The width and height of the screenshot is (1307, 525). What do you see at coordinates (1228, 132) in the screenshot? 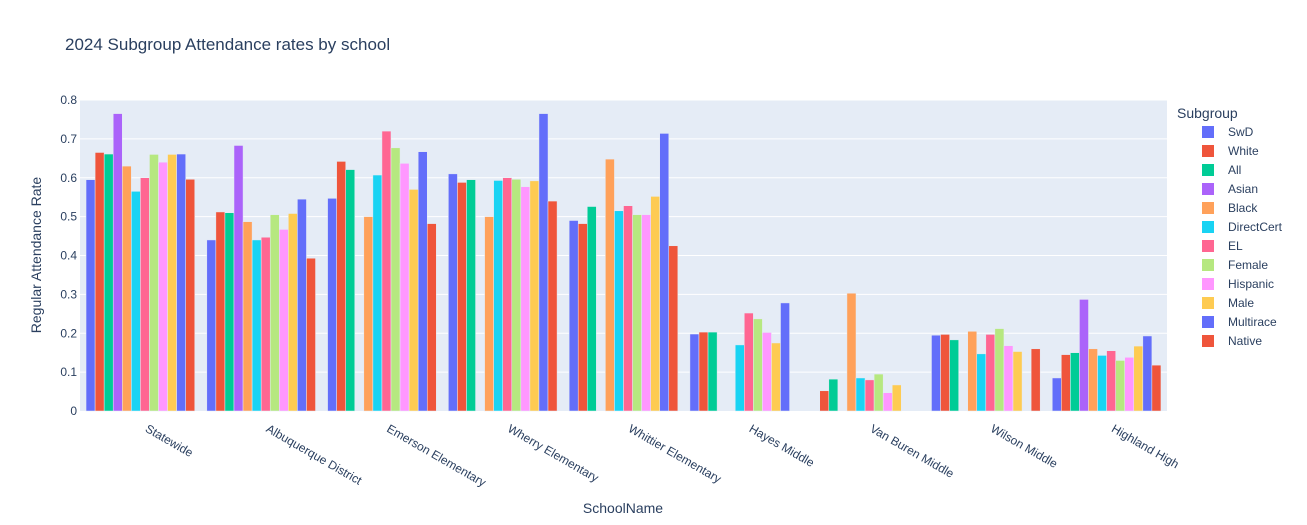
I see `legend-item-swd: SwD` at bounding box center [1228, 132].